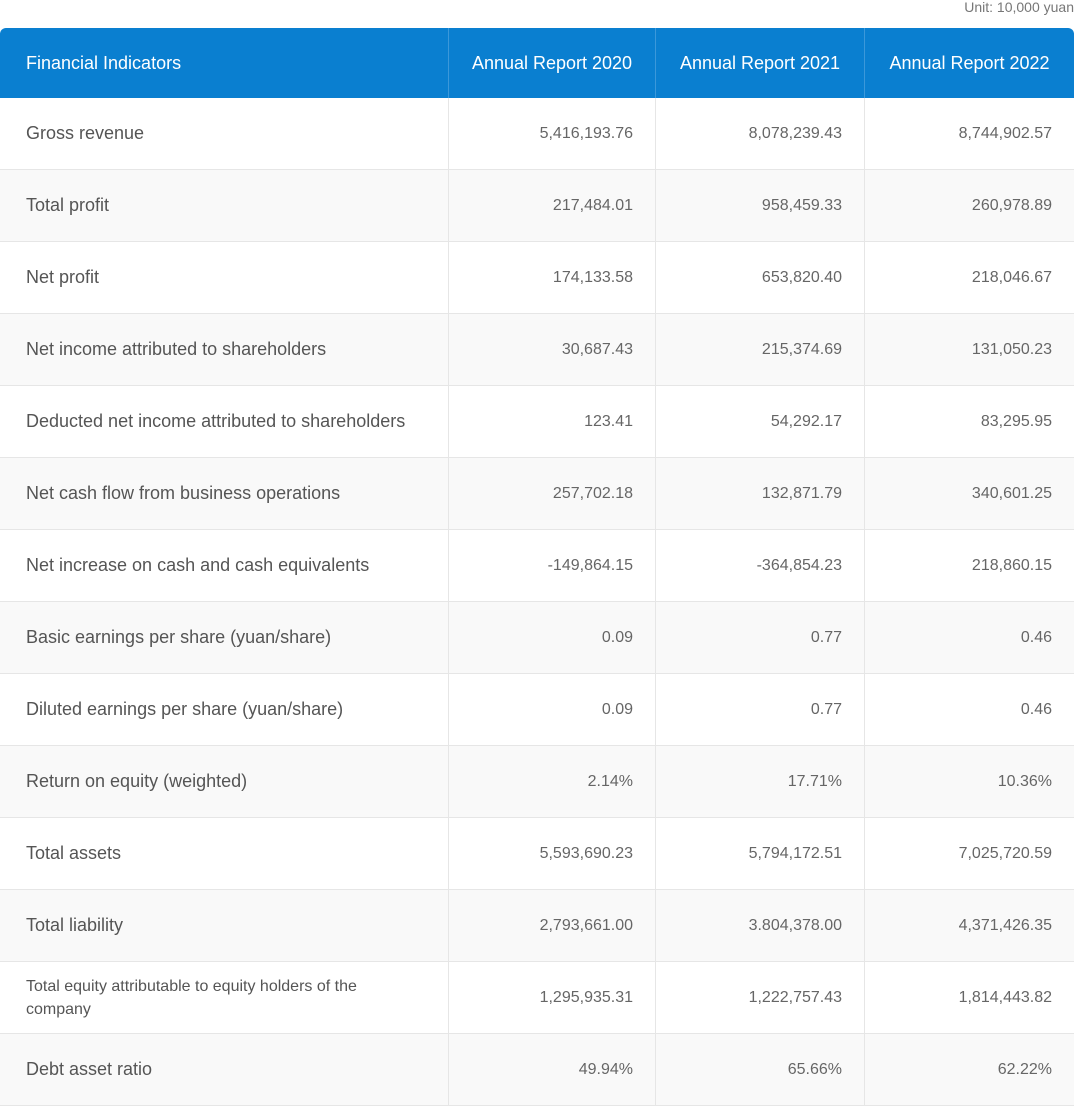 The height and width of the screenshot is (1108, 1074). Describe the element at coordinates (183, 493) in the screenshot. I see `row-label-text: Net cash flow from business operations` at that location.